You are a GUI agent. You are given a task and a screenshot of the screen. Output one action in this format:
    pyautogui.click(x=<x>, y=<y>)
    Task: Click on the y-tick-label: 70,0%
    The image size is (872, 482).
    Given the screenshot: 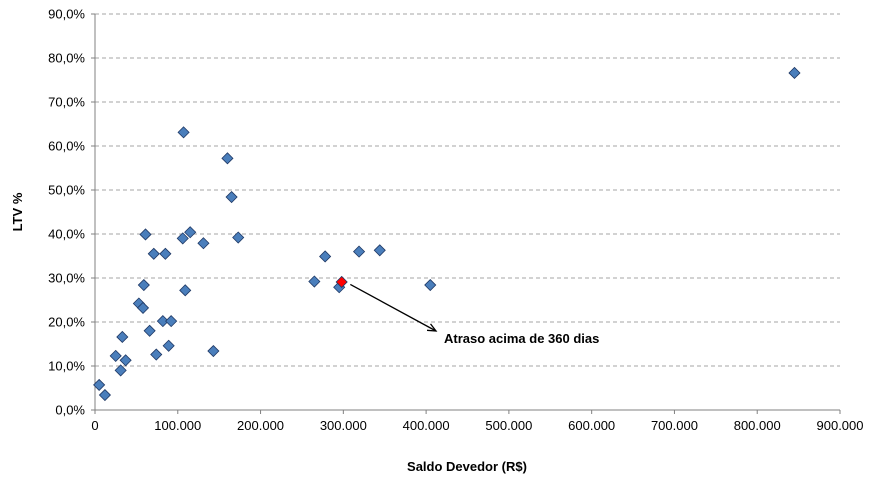 What is the action you would take?
    pyautogui.click(x=66, y=102)
    